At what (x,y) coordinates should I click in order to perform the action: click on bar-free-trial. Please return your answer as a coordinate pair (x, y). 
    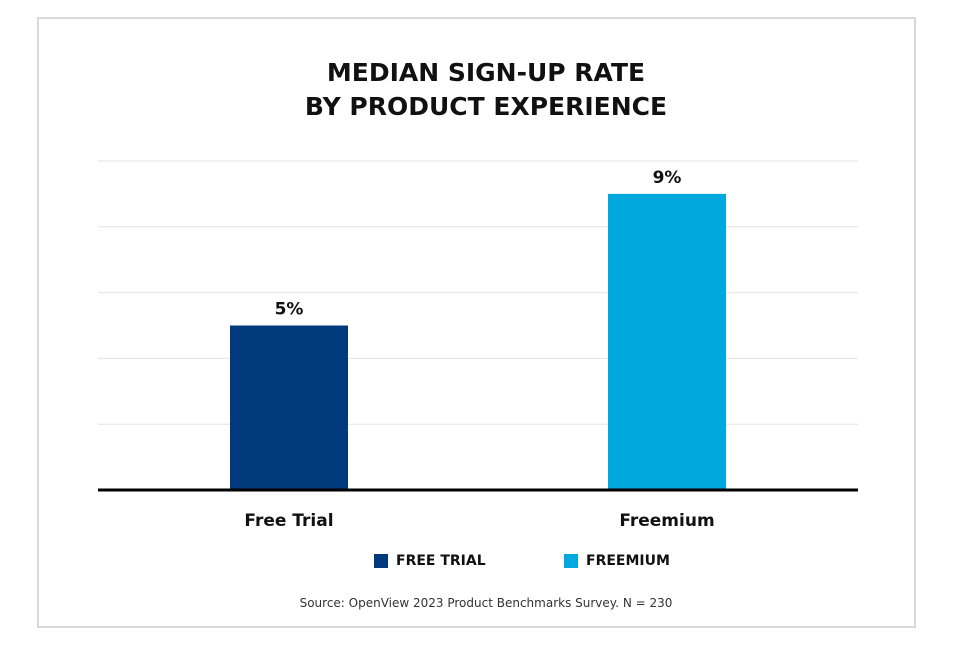
    Looking at the image, I should click on (289, 407).